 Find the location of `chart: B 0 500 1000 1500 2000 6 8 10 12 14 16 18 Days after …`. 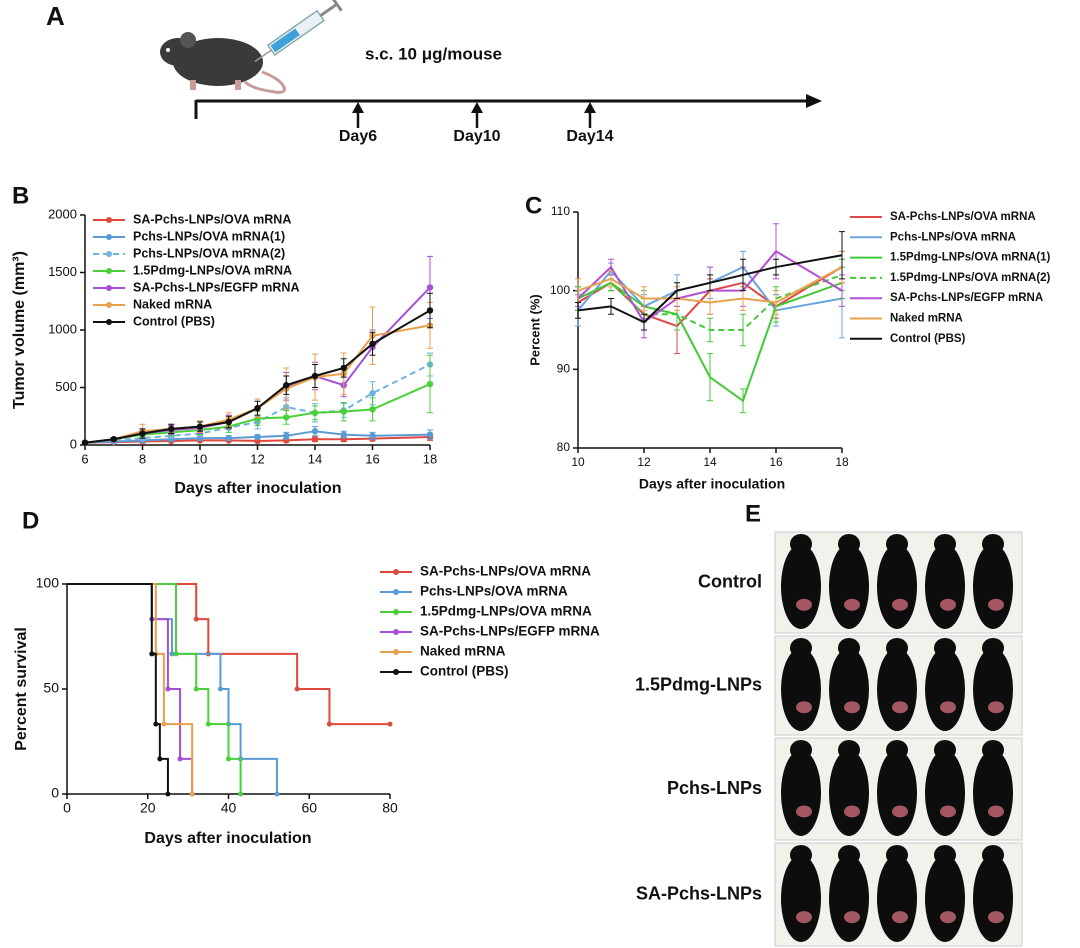

chart: B 0 500 1000 1500 2000 6 8 10 12 14 16 18 Days after … is located at coordinates (224, 339).